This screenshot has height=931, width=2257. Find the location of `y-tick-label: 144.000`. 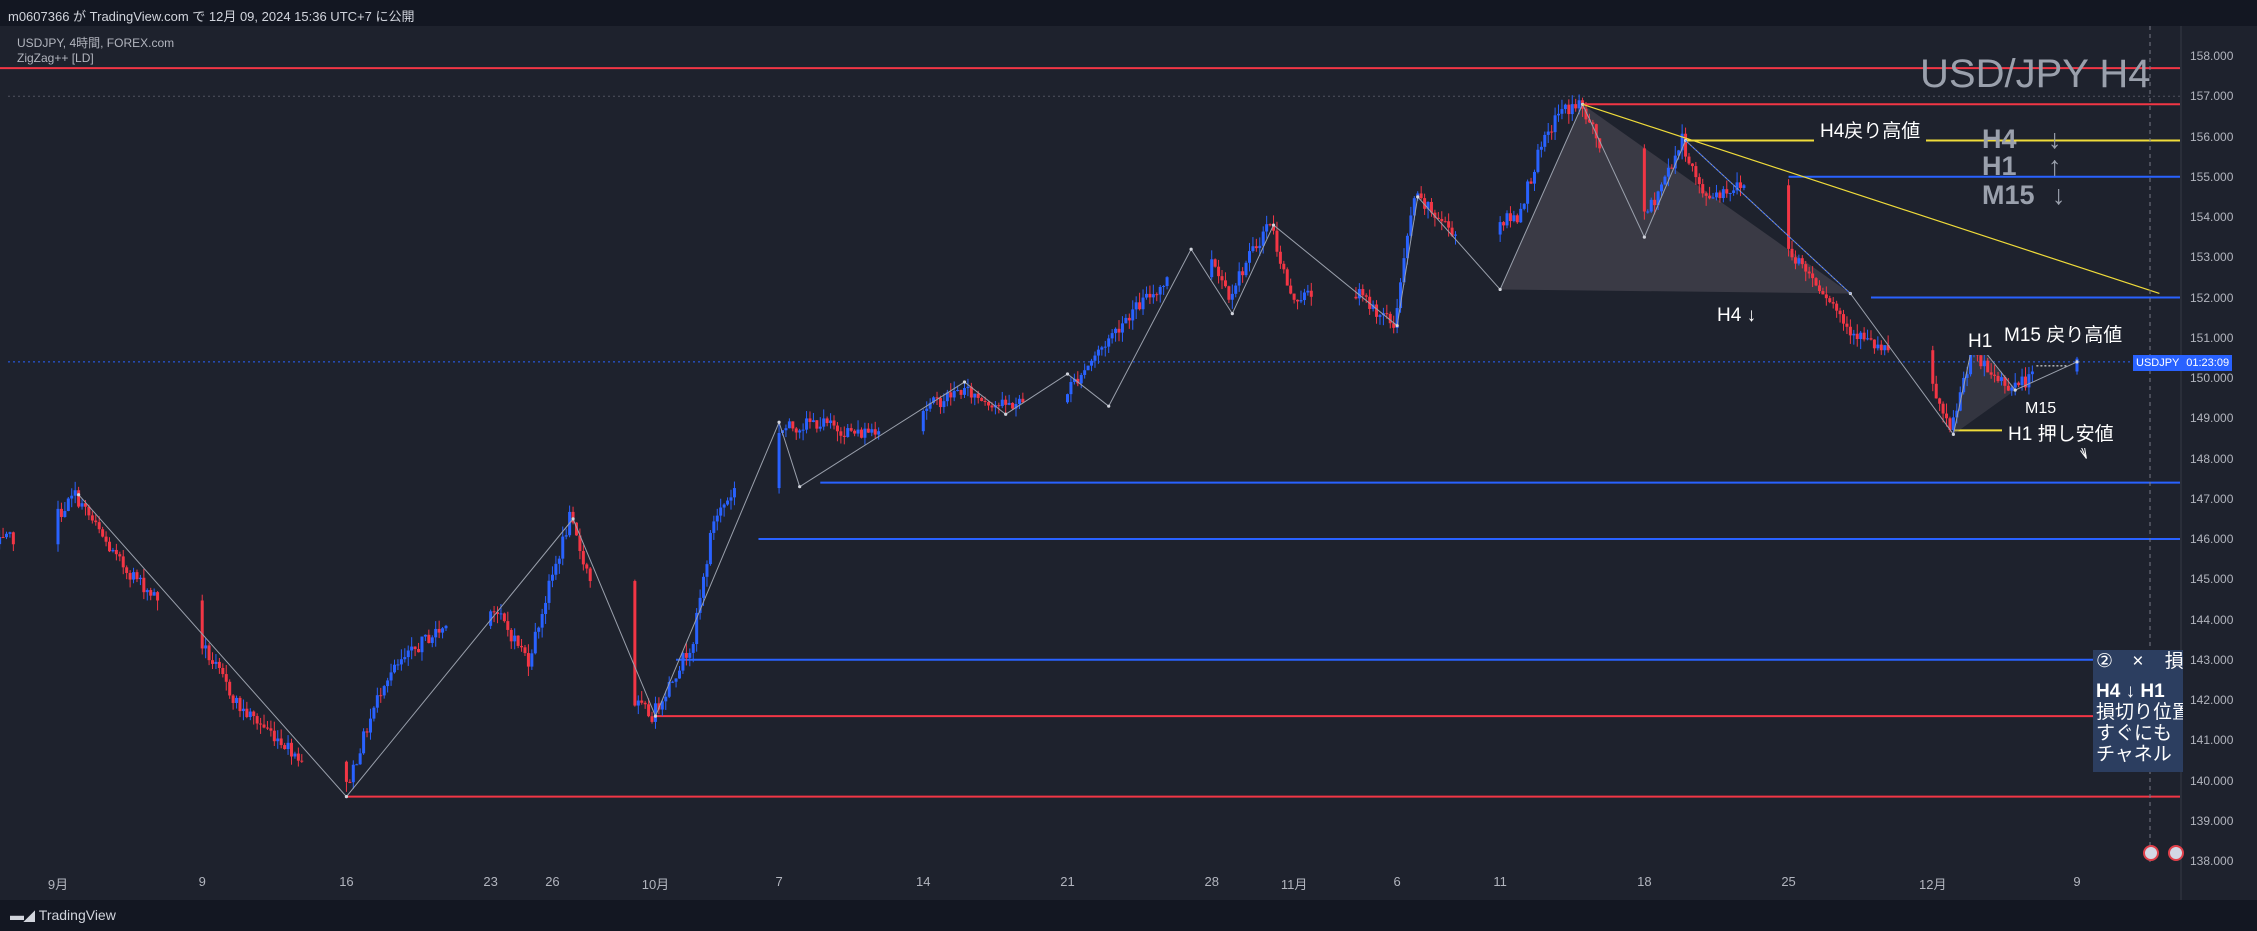

y-tick-label: 144.000 is located at coordinates (2212, 619).